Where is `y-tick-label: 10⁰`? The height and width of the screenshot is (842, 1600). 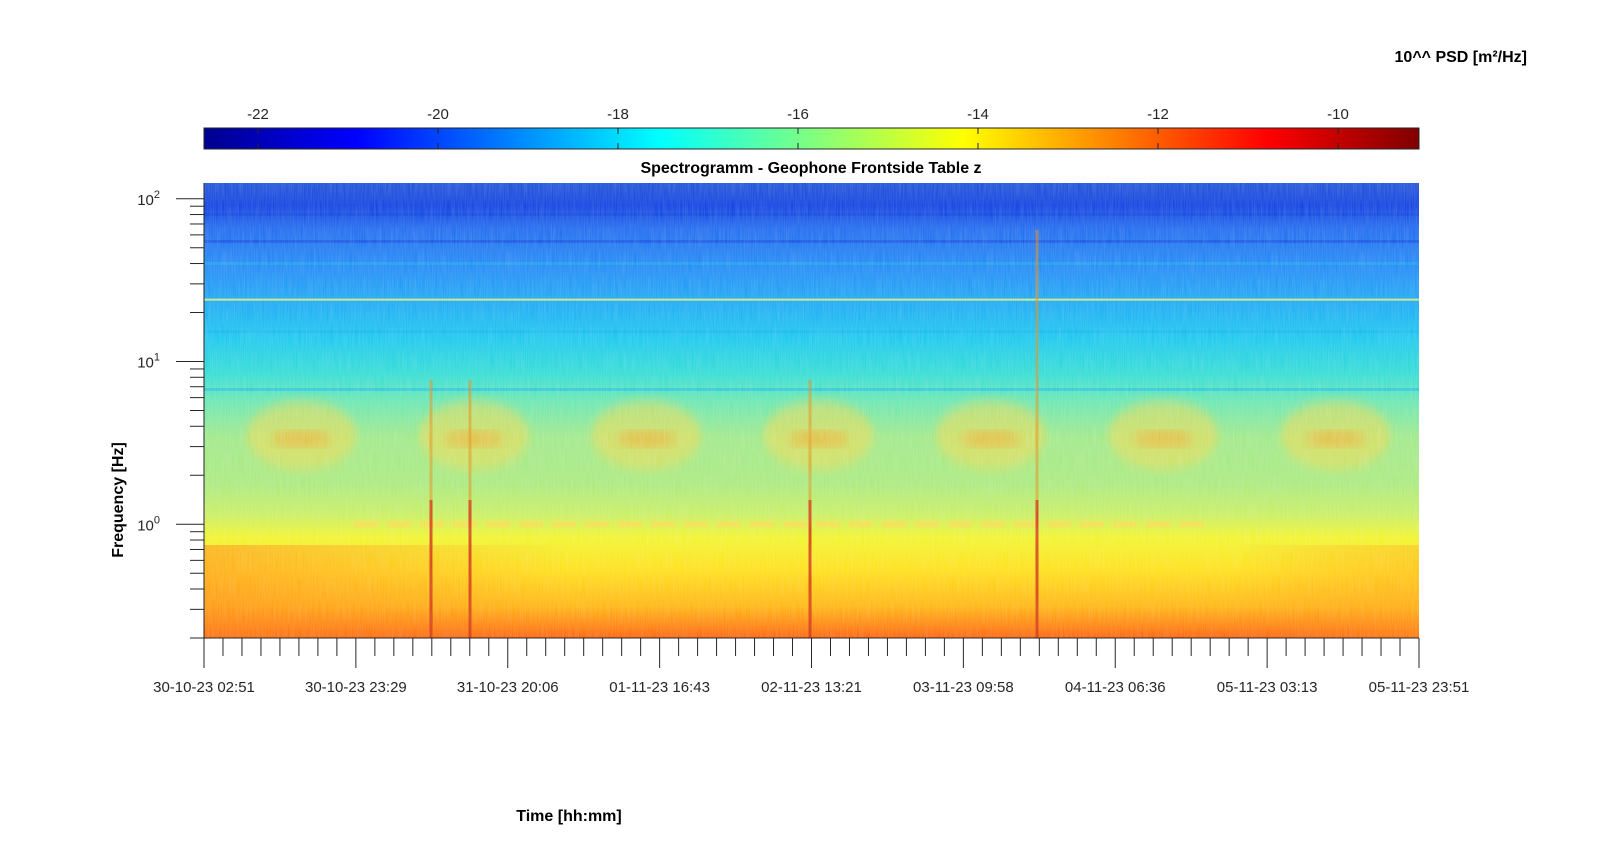 y-tick-label: 10⁰ is located at coordinates (148, 524).